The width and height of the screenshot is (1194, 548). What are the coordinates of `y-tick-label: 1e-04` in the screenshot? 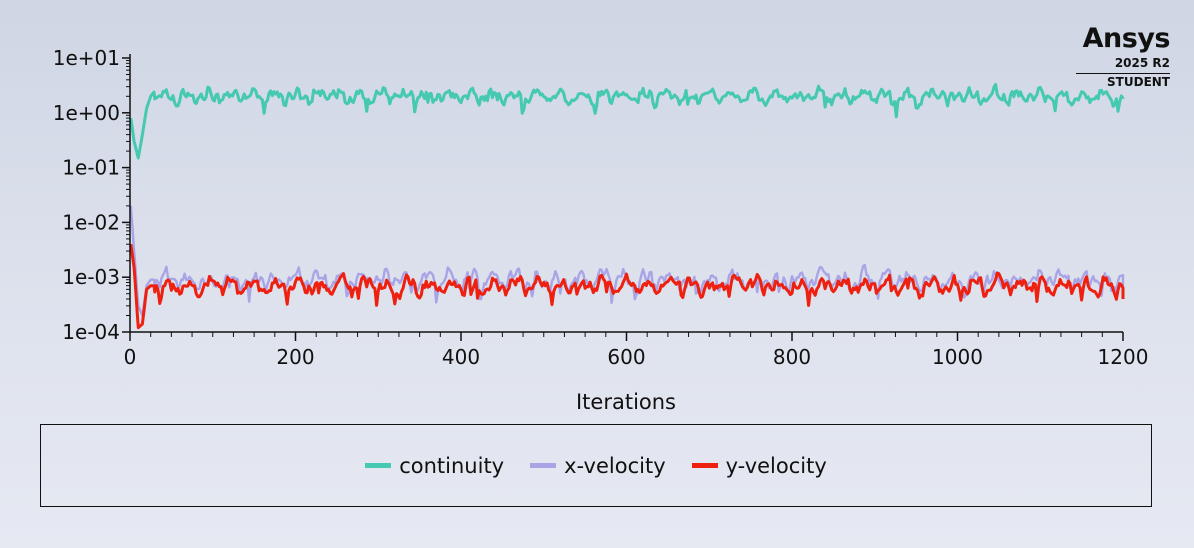 It's located at (91, 332).